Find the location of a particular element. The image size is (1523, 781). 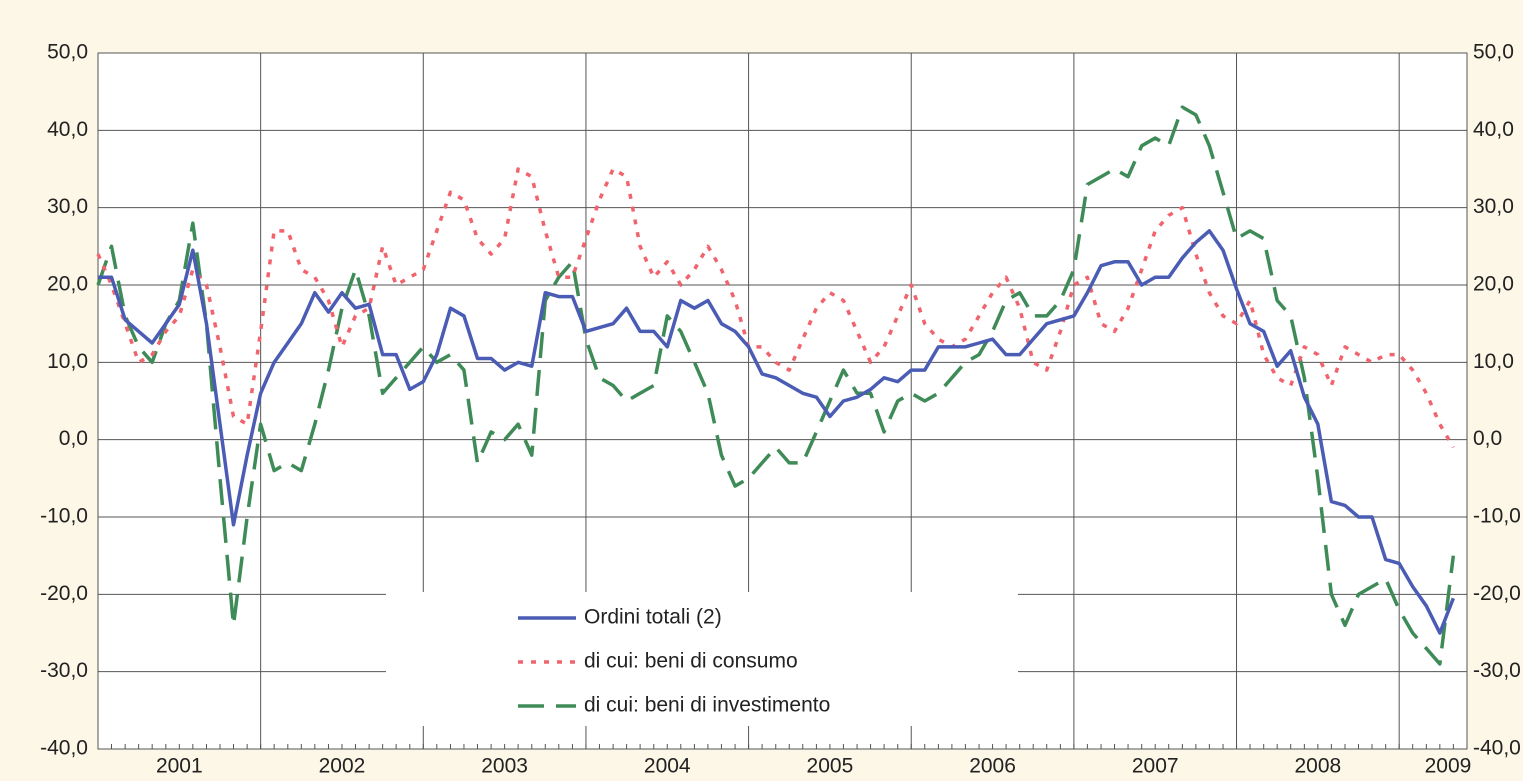

y-tick-label: -10,0 is located at coordinates (64, 516).